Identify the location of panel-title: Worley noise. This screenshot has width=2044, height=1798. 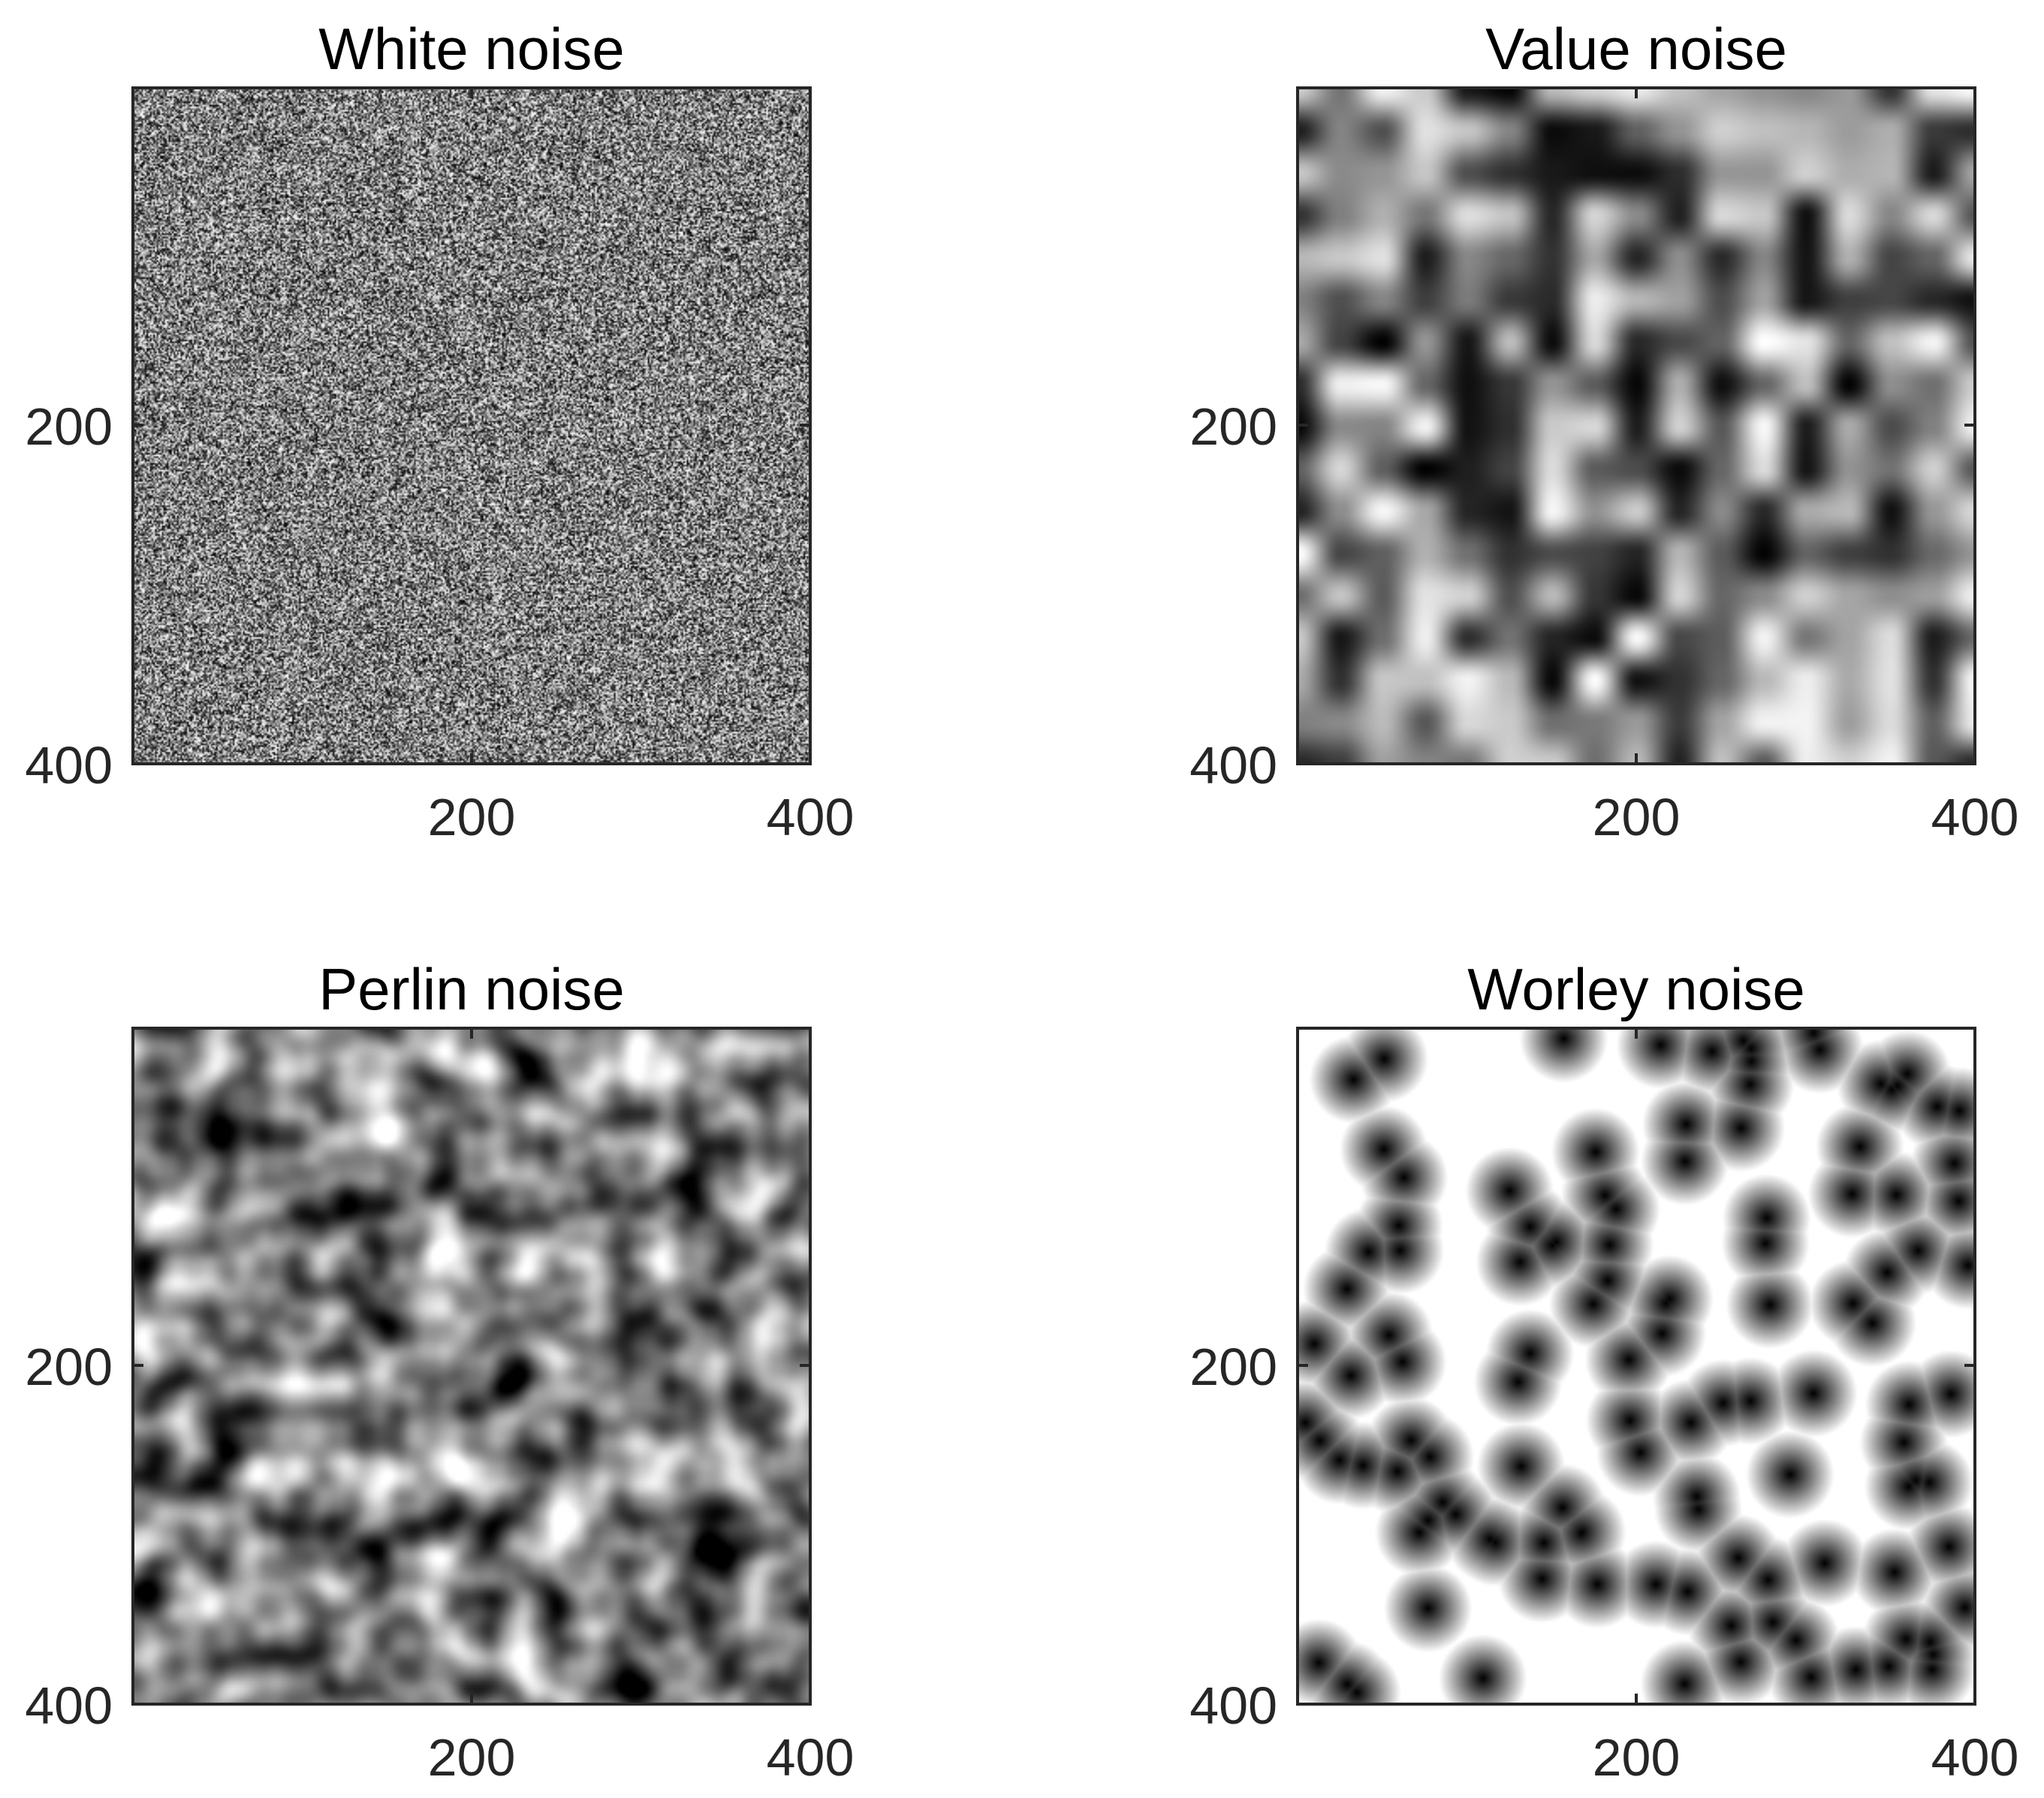
(1635, 989).